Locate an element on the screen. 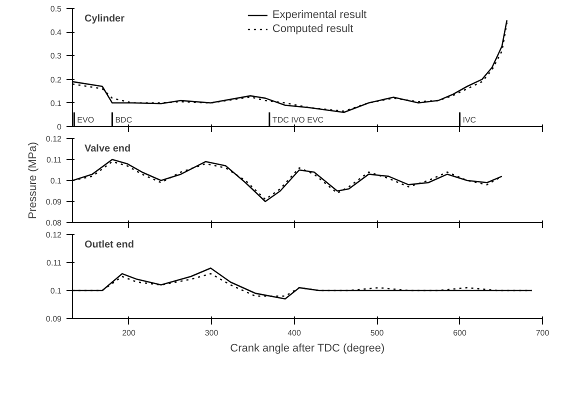 The image size is (568, 405). y-tick-label: 0.4 is located at coordinates (56, 33).